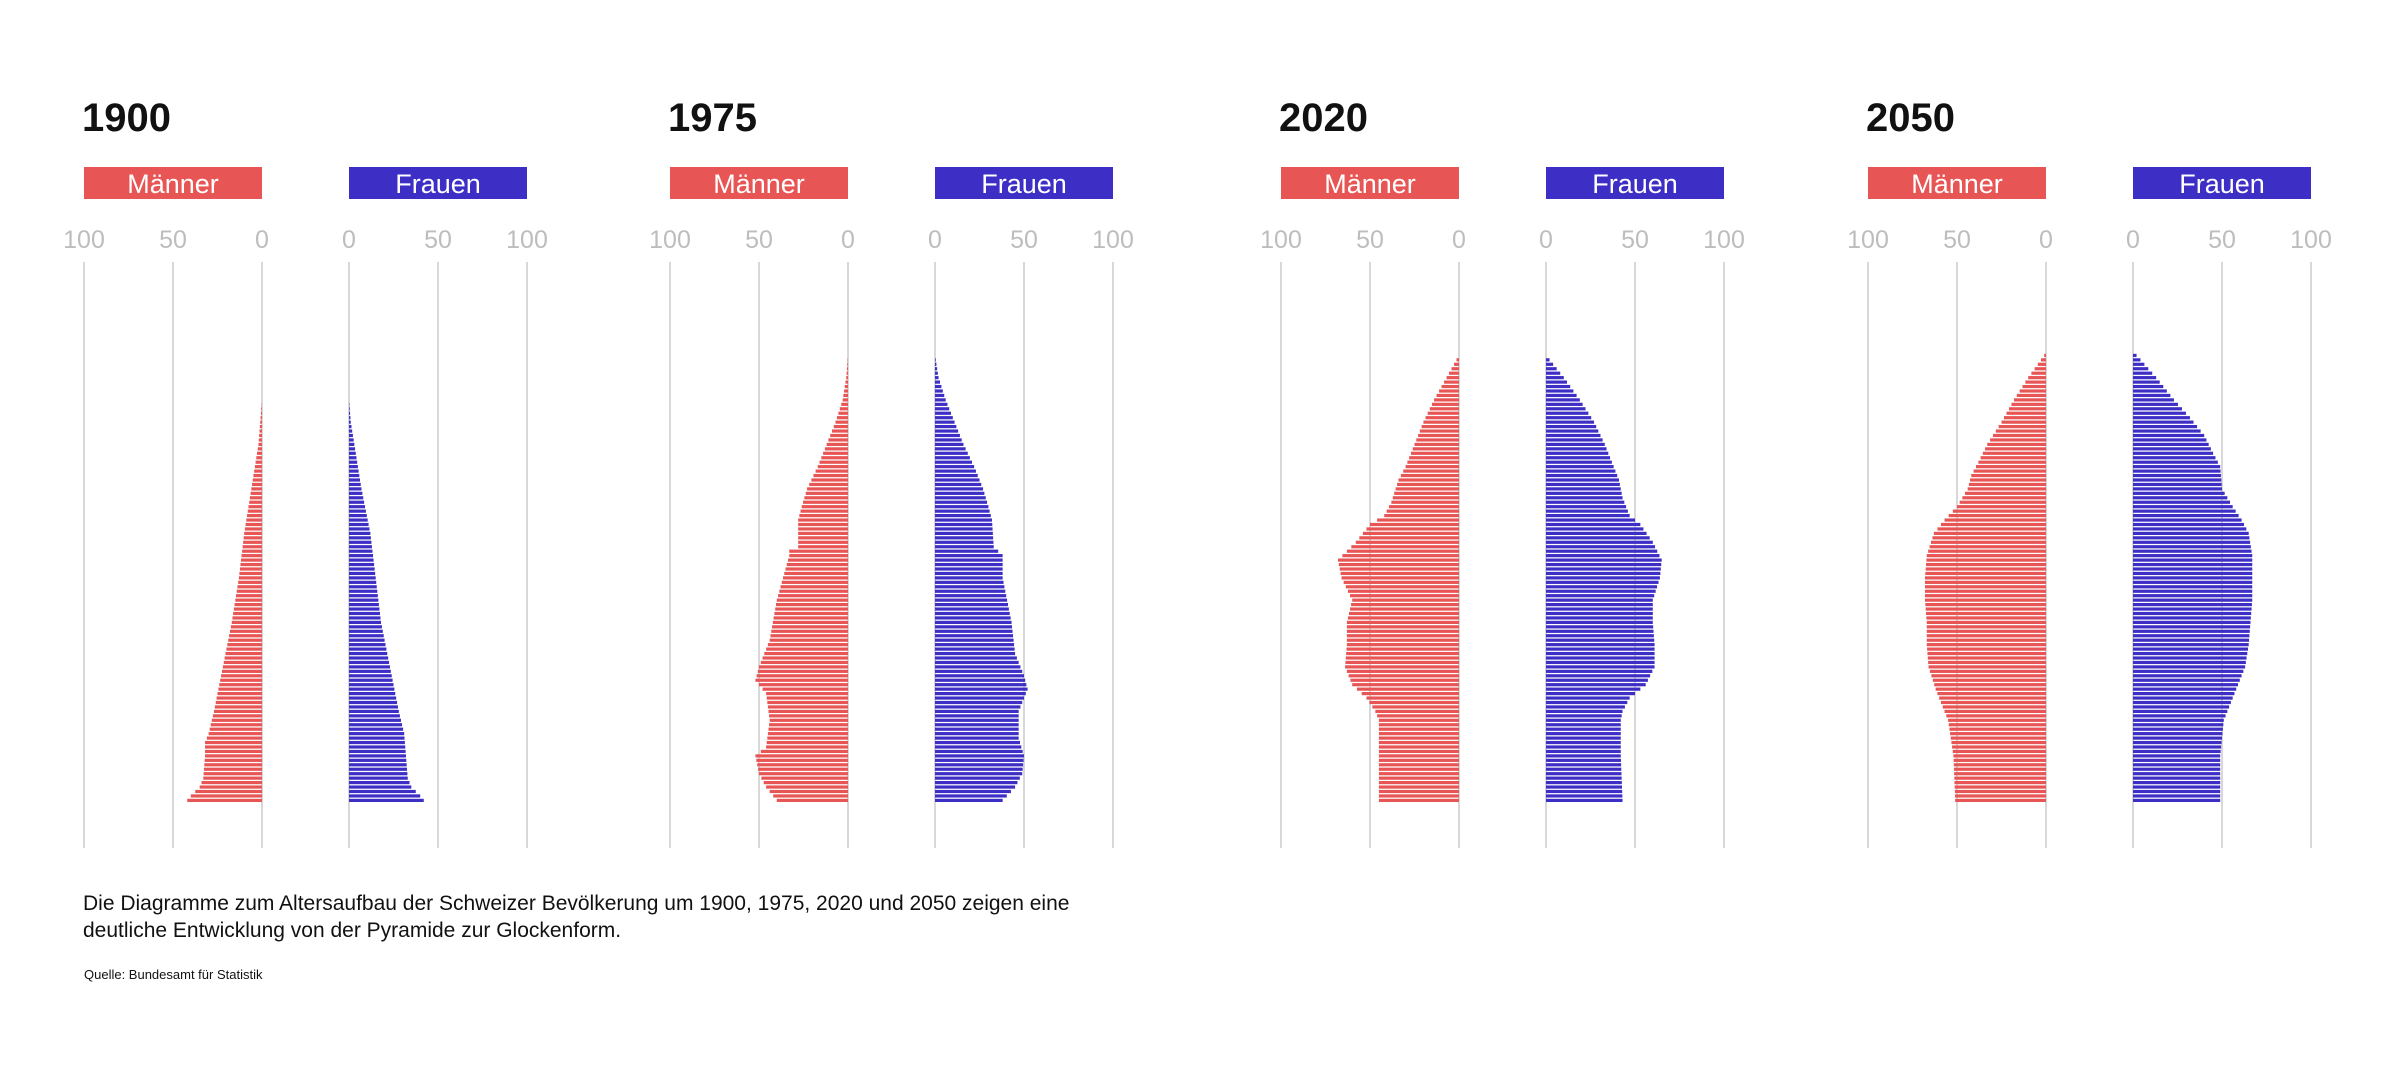 This screenshot has width=2400, height=1067. I want to click on tick-label-frauen: 100, so click(1113, 240).